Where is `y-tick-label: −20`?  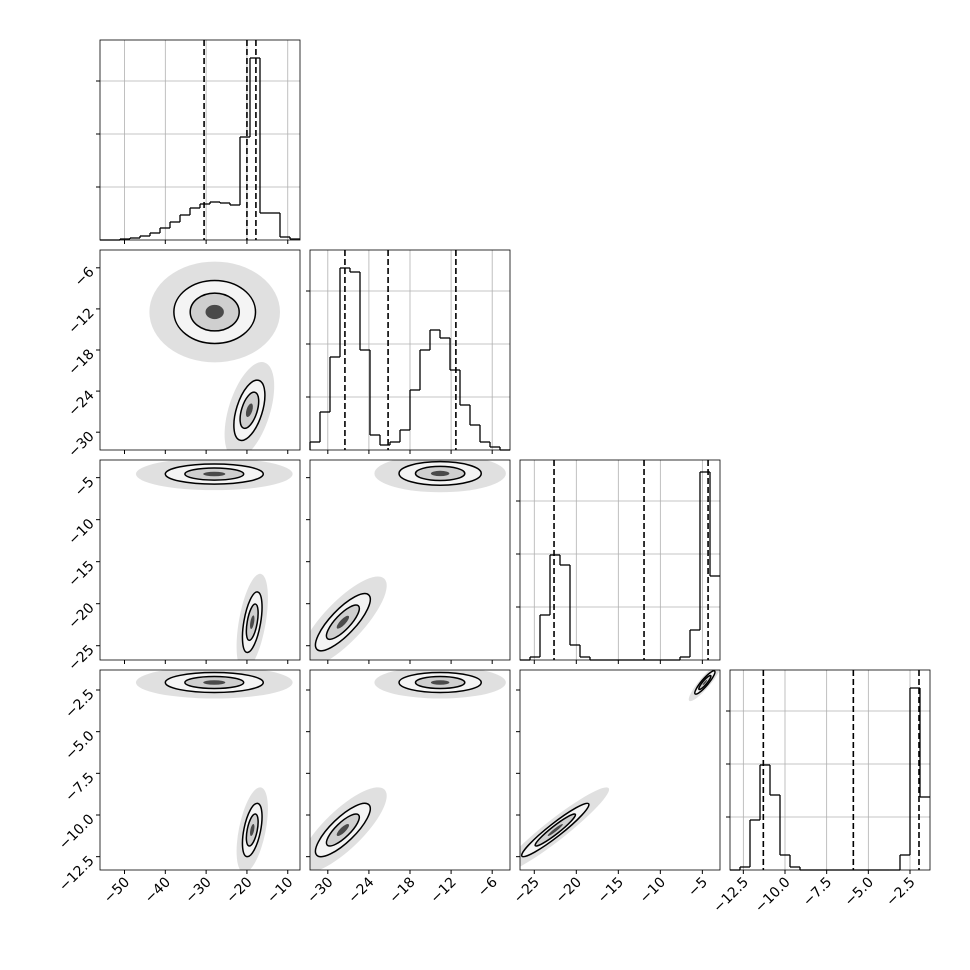 y-tick-label: −20 is located at coordinates (81, 616).